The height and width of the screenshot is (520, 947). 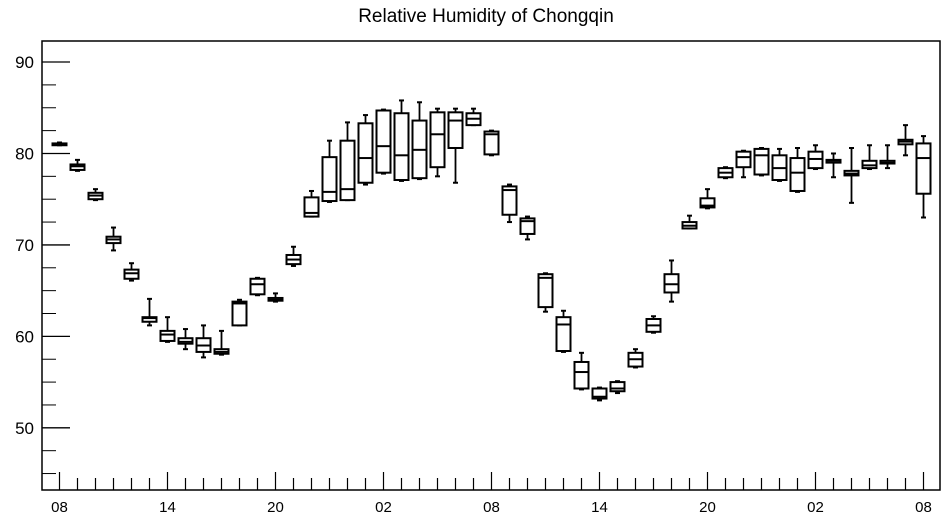 I want to click on y-tick-label: 80, so click(x=24, y=153).